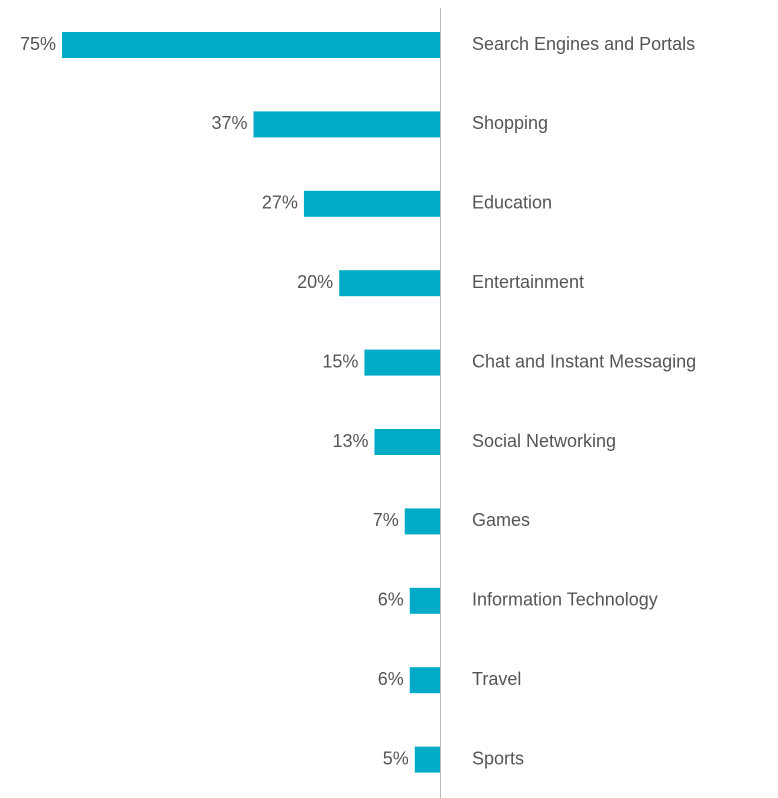  I want to click on value-label: 27%, so click(280, 203).